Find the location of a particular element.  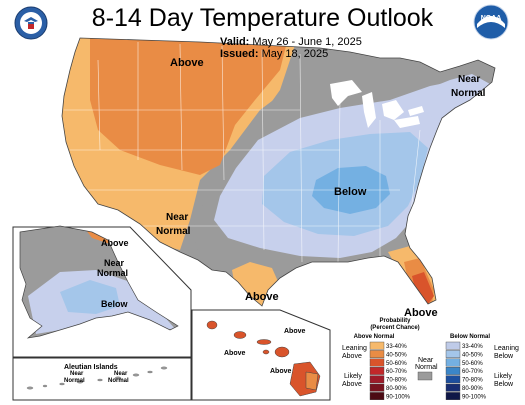

legend-below-range-5: 80-90% is located at coordinates (472, 389).